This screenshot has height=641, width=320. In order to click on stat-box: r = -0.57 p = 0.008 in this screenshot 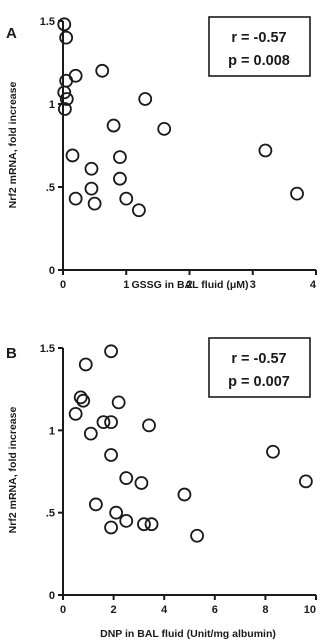, I will do `click(259, 46)`.